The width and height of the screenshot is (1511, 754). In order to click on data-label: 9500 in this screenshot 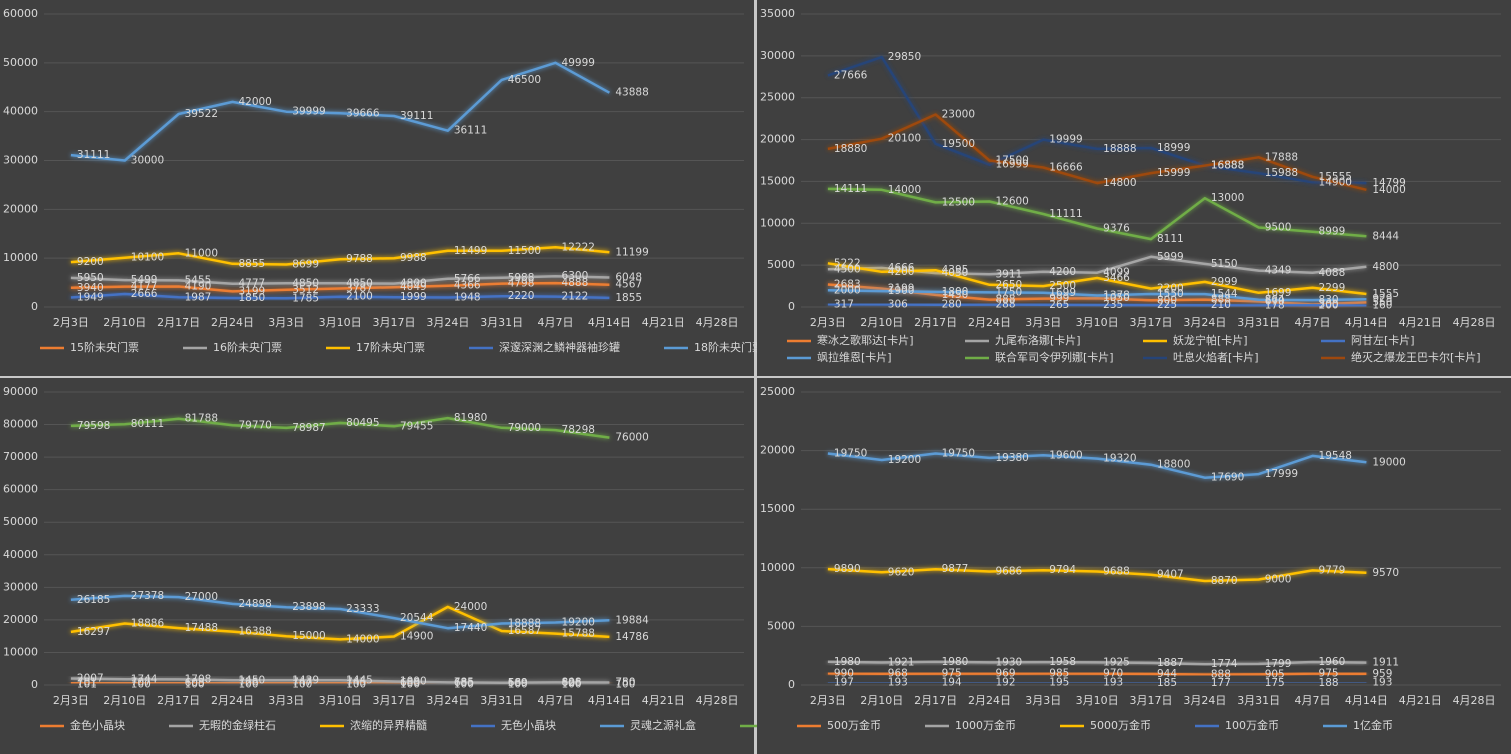, I will do `click(1278, 227)`.